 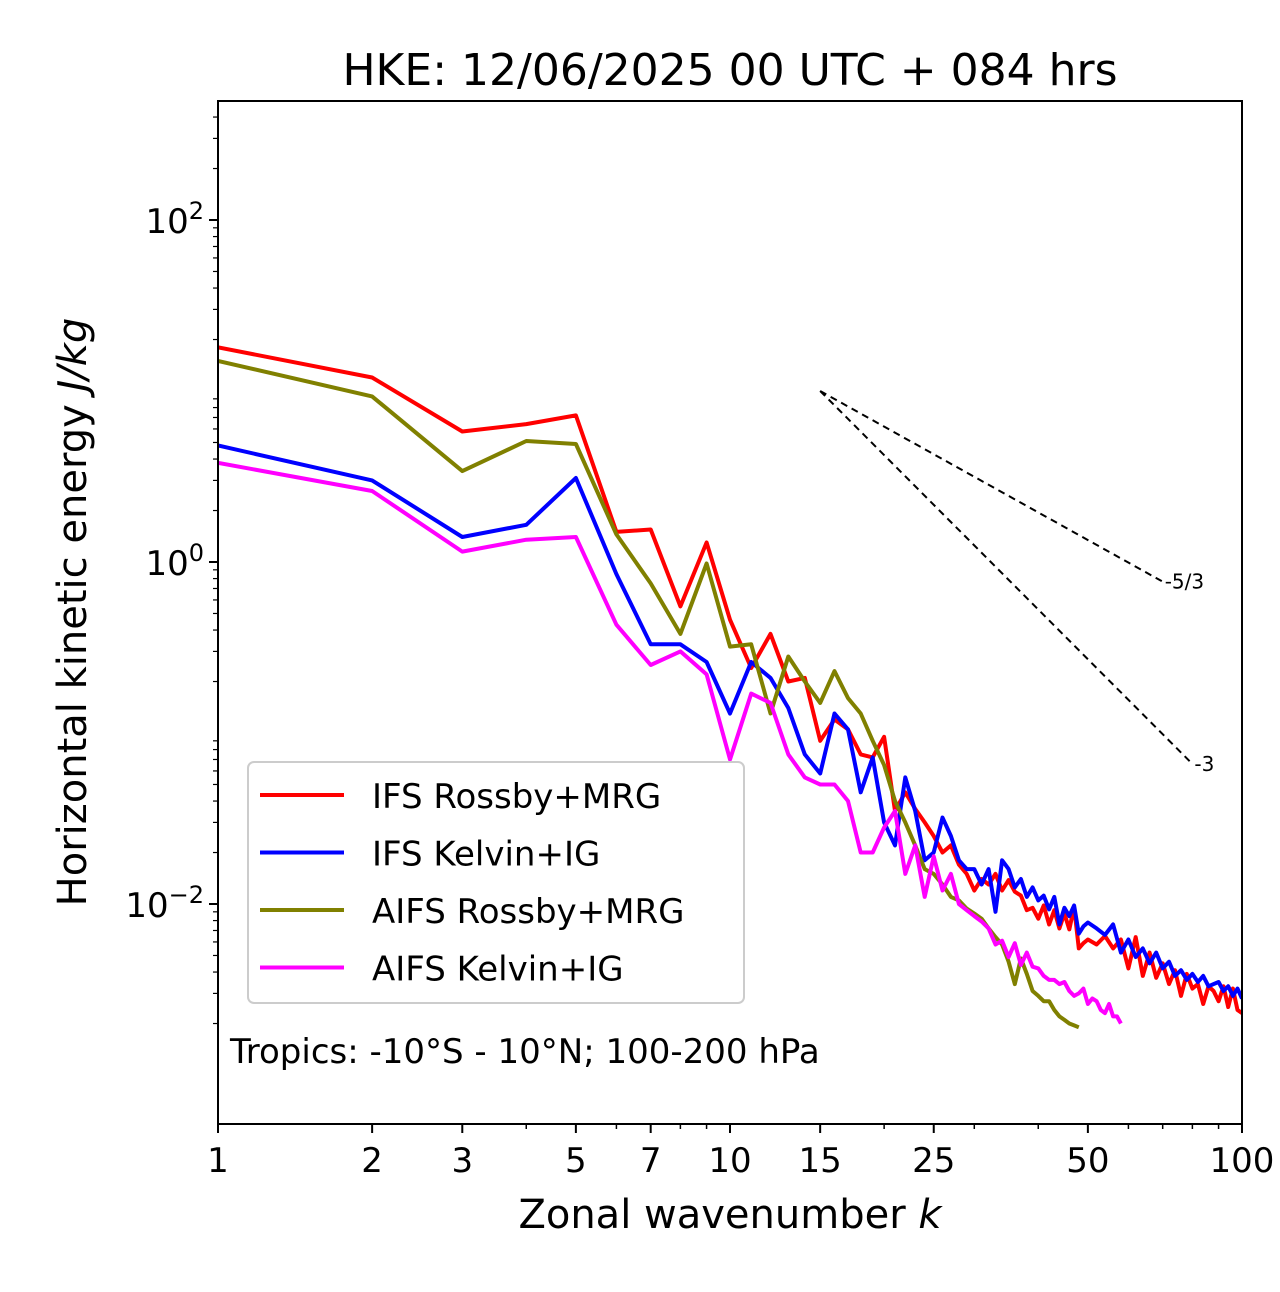 I want to click on y-axis: 10² 10⁰ 10⁻², so click(x=171, y=570).